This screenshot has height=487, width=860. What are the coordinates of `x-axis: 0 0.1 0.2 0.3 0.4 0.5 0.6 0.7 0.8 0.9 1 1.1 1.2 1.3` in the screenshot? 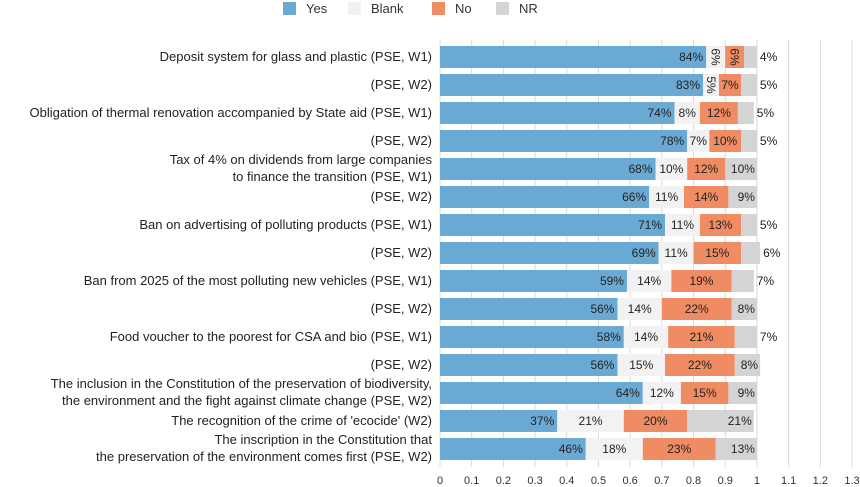 It's located at (648, 481).